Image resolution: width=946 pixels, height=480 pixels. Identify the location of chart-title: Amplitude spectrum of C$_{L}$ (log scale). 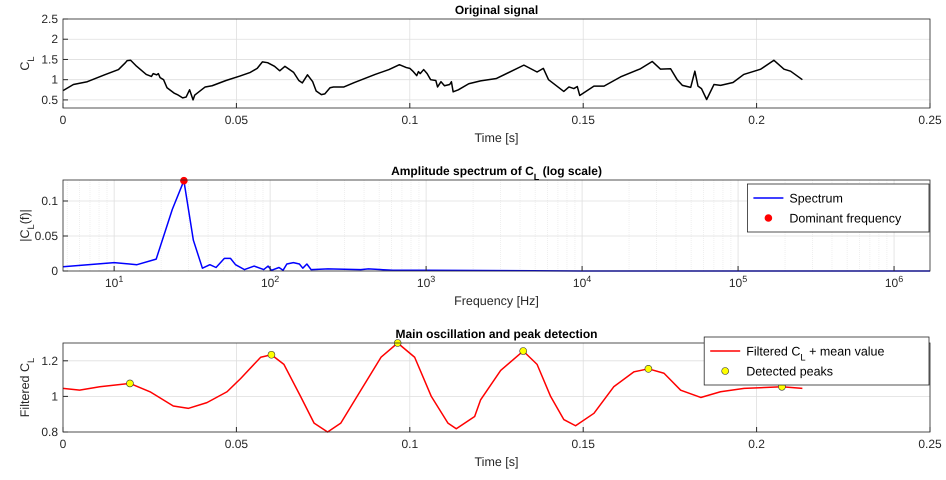
(496, 173).